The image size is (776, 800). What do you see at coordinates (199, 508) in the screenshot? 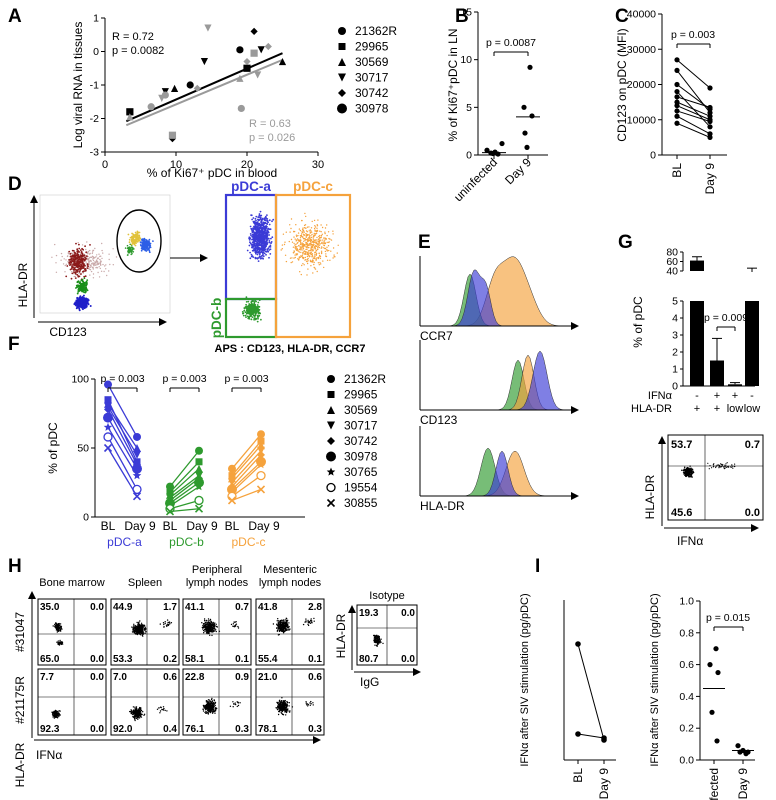
I see `x-stroke` at bounding box center [199, 508].